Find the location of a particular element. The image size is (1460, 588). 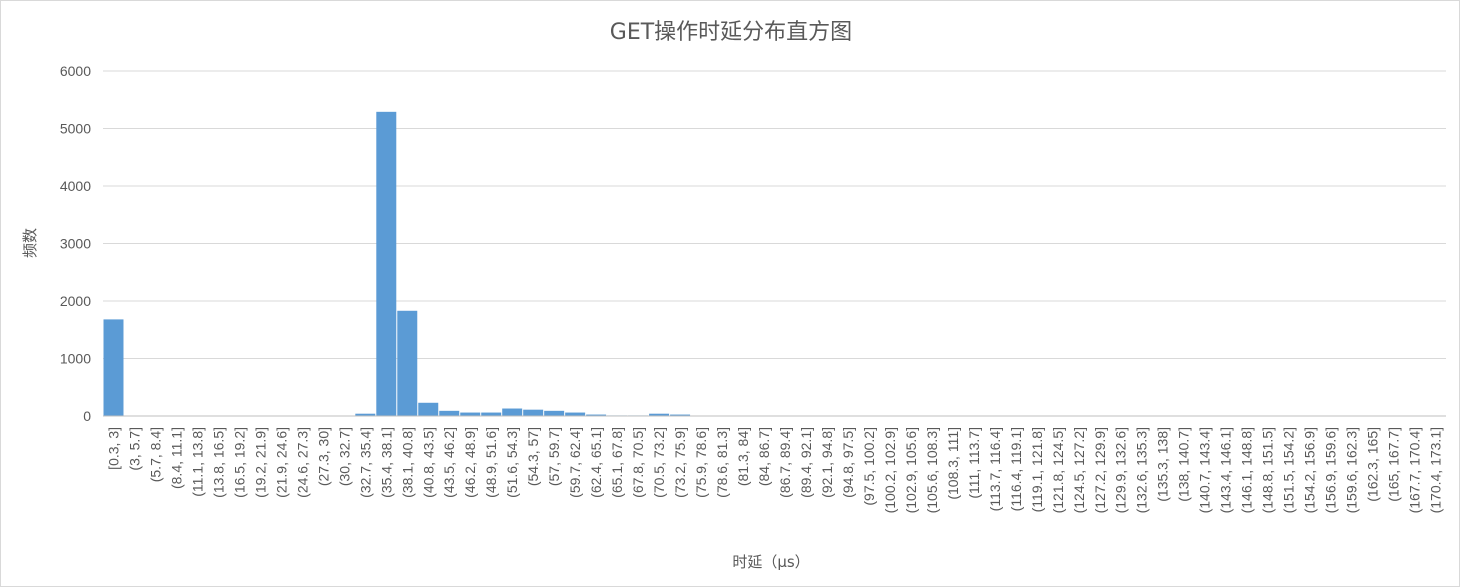

y-tick-label: 6000 is located at coordinates (75, 71).